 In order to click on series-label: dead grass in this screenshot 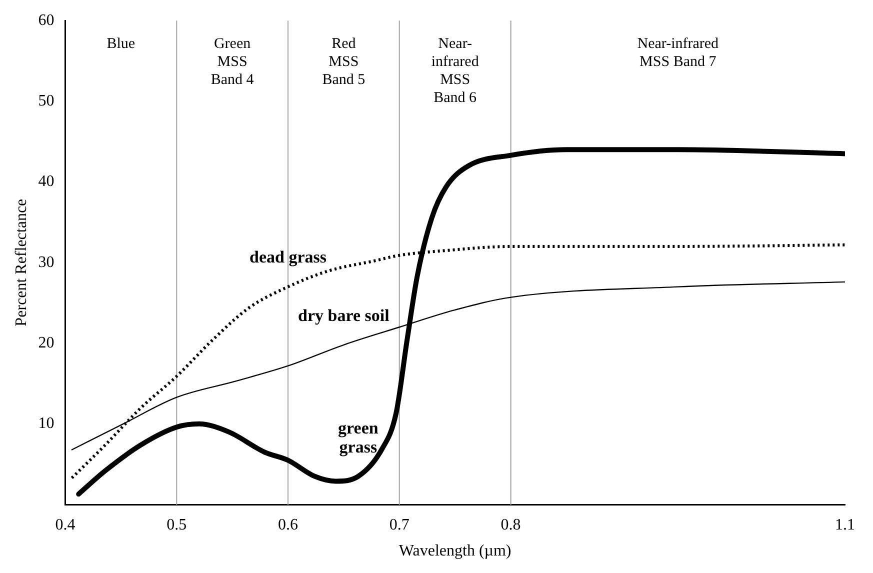, I will do `click(288, 257)`.